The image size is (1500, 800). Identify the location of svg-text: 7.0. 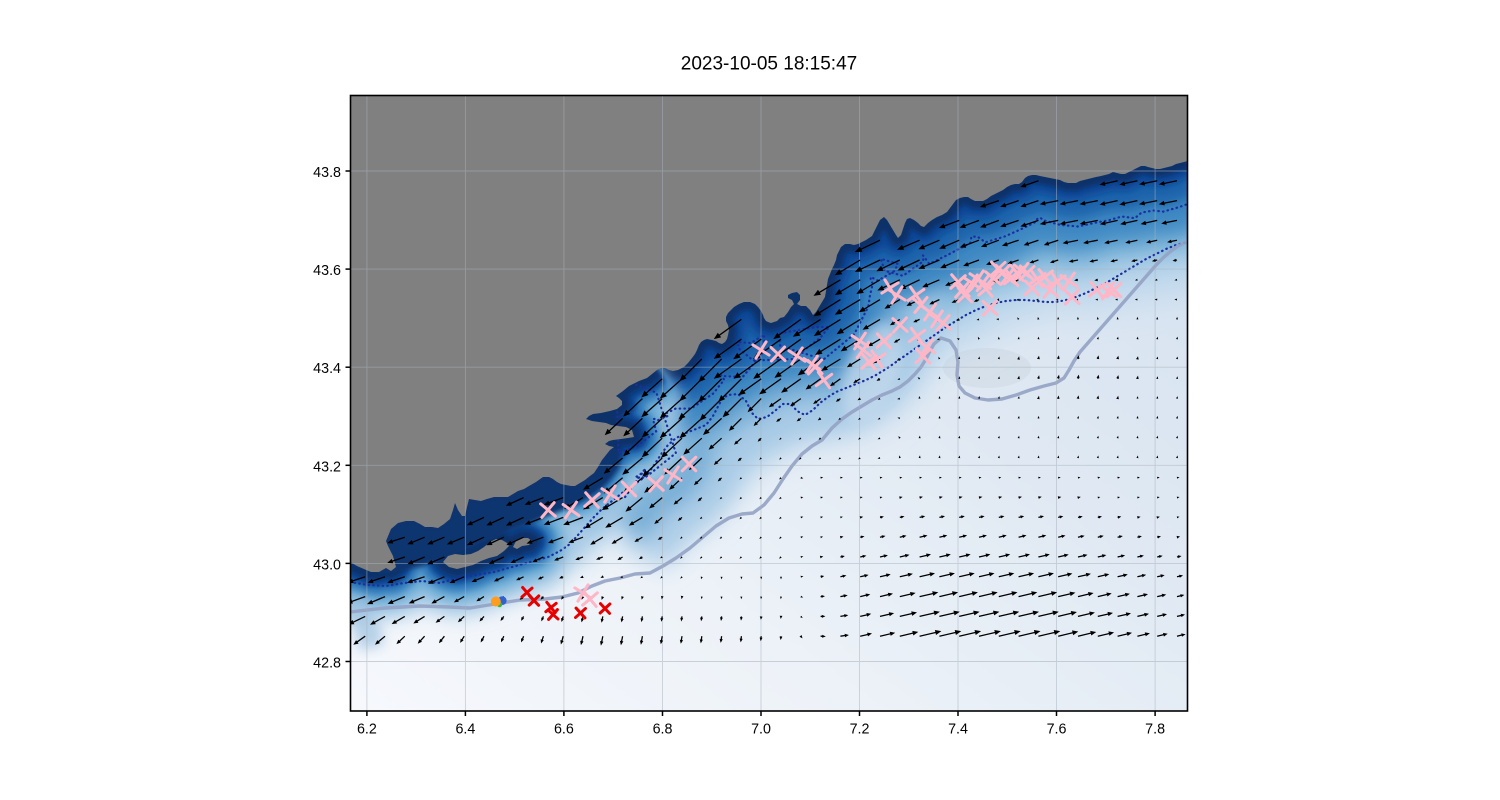
(761, 730).